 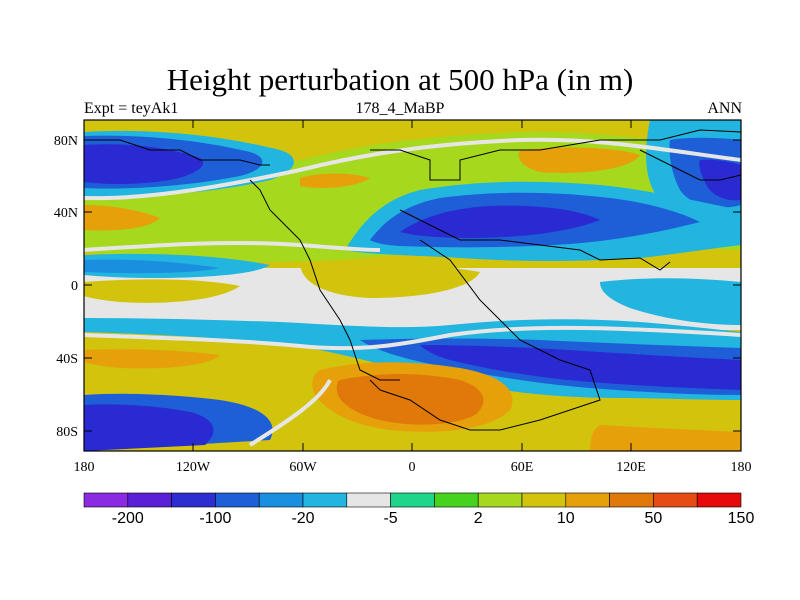 I want to click on colorbar-labels: -200 -100 -20 -5 2 10 50 150, so click(x=433, y=518).